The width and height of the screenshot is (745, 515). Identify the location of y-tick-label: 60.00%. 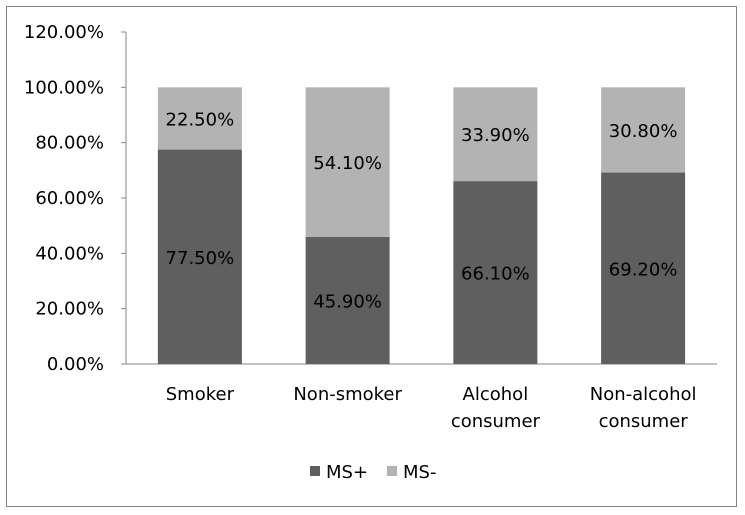
(69, 198).